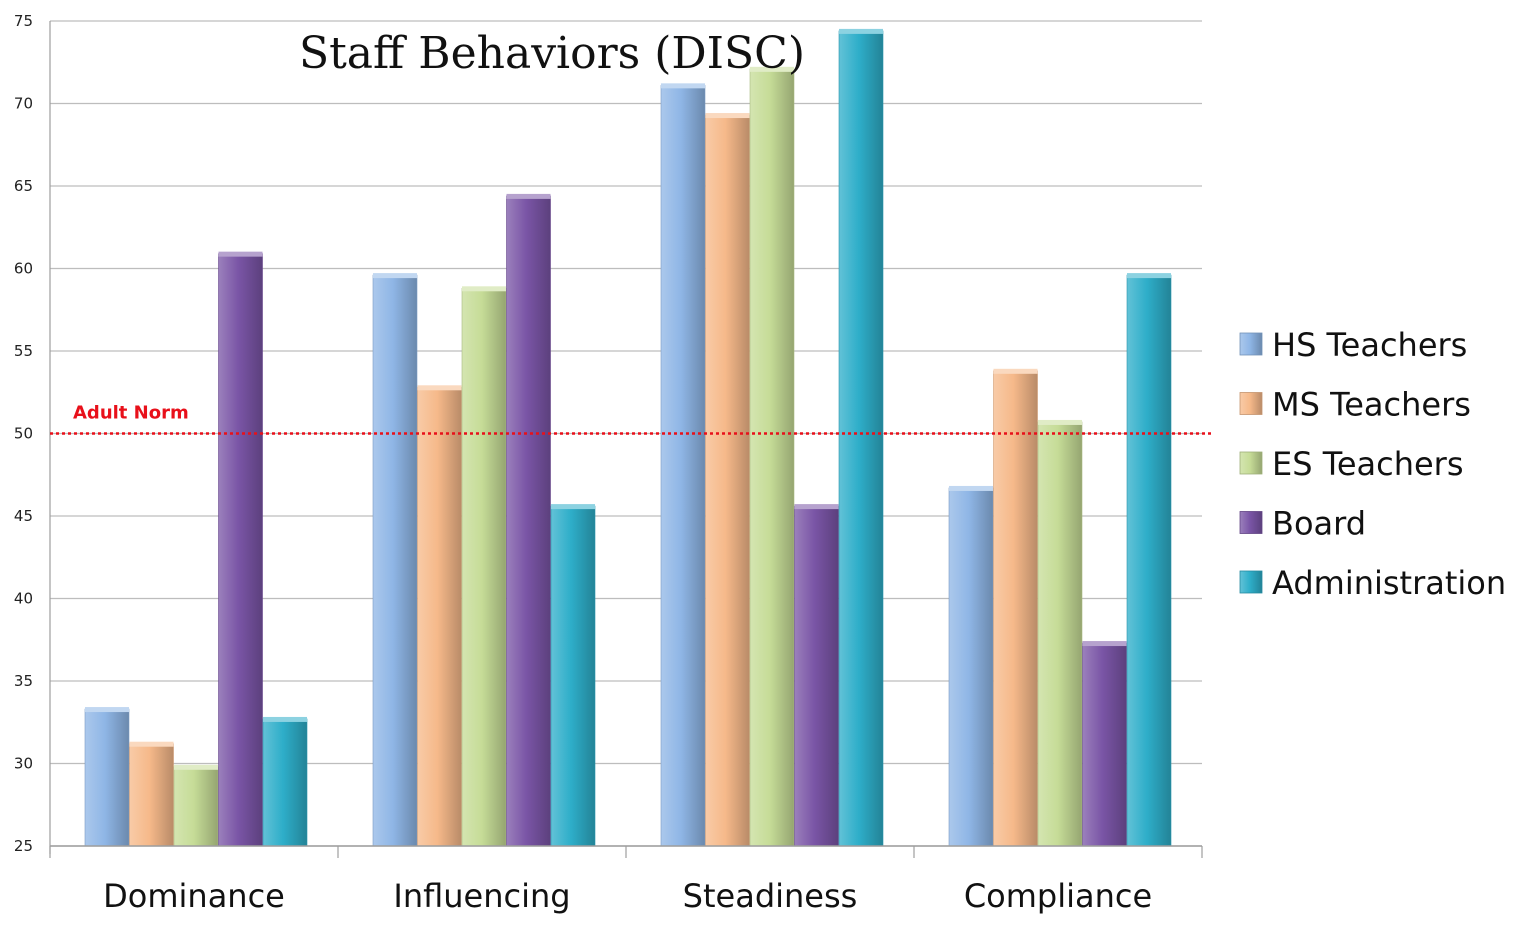 This screenshot has width=1516, height=933. What do you see at coordinates (23, 681) in the screenshot?
I see `y-tick-label: 35` at bounding box center [23, 681].